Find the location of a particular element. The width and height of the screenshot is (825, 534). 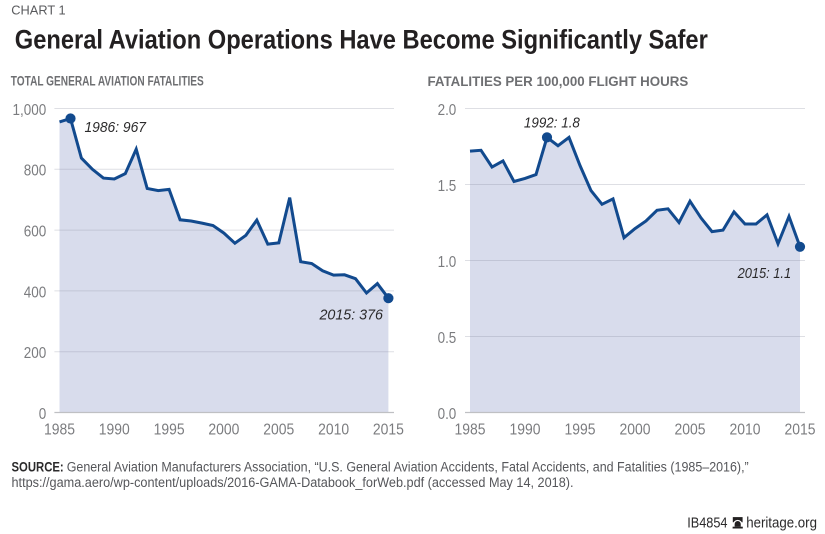

svg-text: 1.0 is located at coordinates (447, 262).